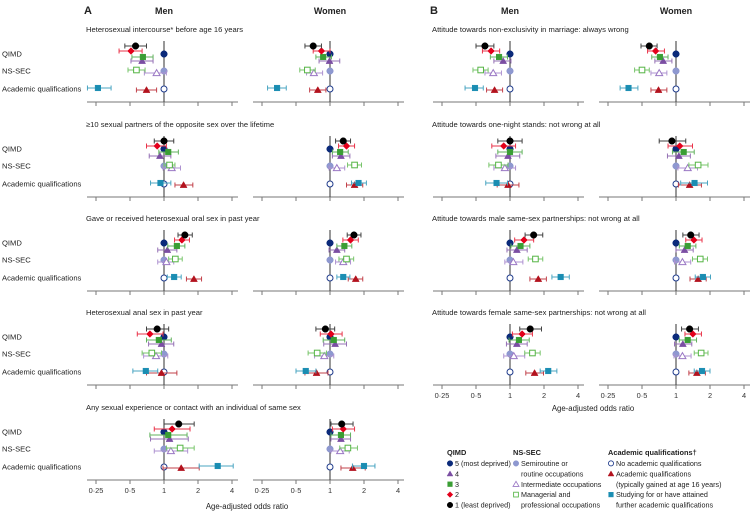  What do you see at coordinates (552, 473) in the screenshot?
I see `legend-label: routine occupations` at bounding box center [552, 473].